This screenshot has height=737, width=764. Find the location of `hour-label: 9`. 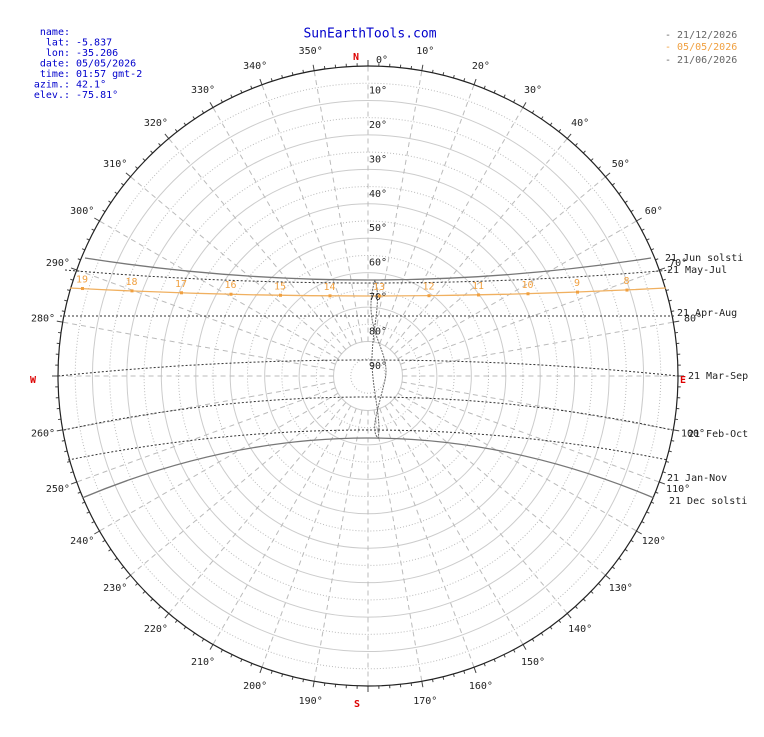

hour-label: 9 is located at coordinates (577, 283).